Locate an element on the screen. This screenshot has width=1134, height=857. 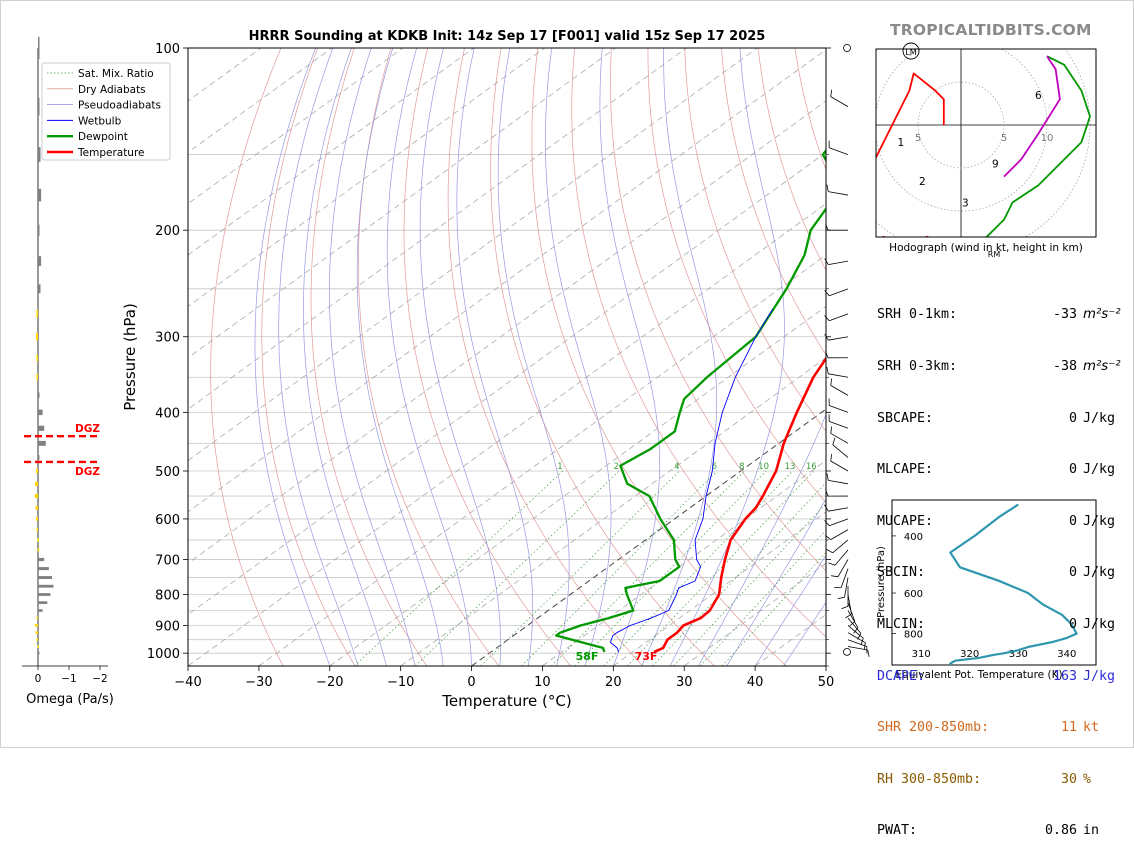
mixing-ratio-label: 4 is located at coordinates (676, 467).